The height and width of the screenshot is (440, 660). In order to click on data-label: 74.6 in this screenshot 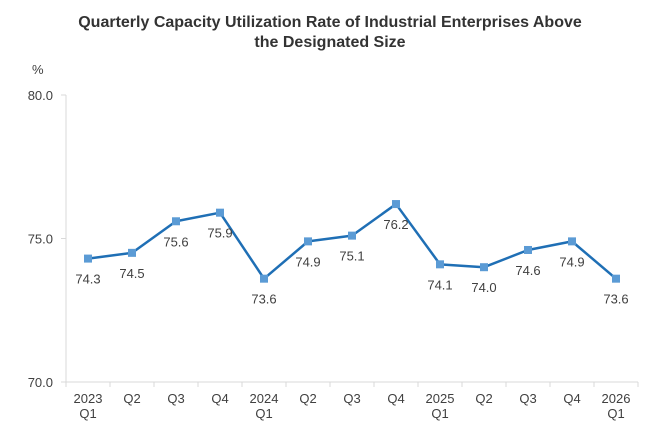, I will do `click(527, 270)`.